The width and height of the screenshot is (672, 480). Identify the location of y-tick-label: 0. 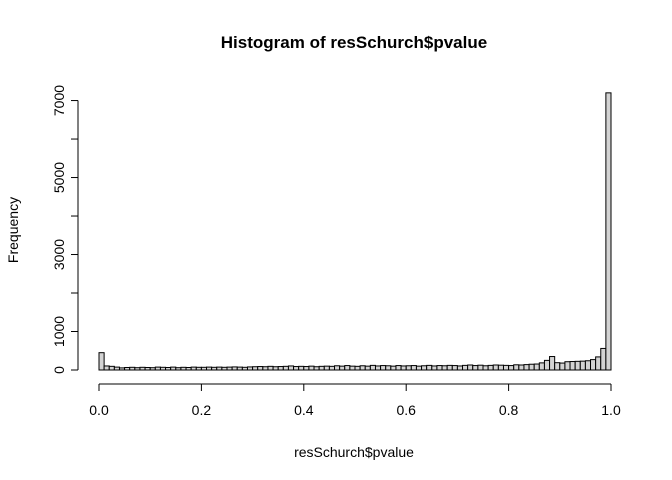
(59, 370).